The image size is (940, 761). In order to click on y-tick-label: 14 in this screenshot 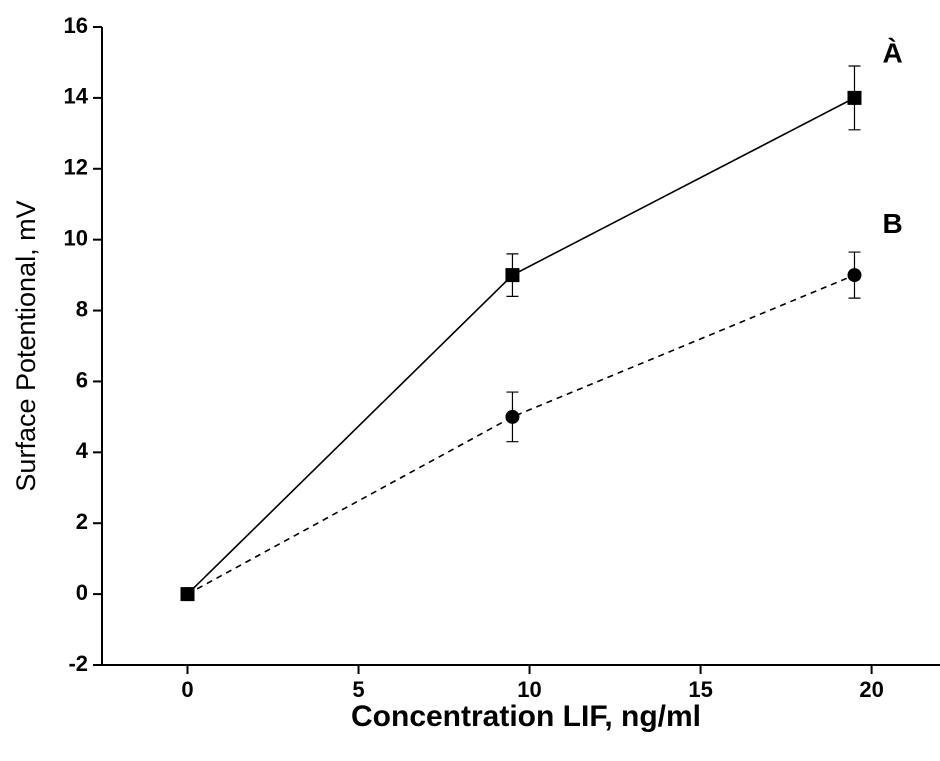, I will do `click(76, 96)`.